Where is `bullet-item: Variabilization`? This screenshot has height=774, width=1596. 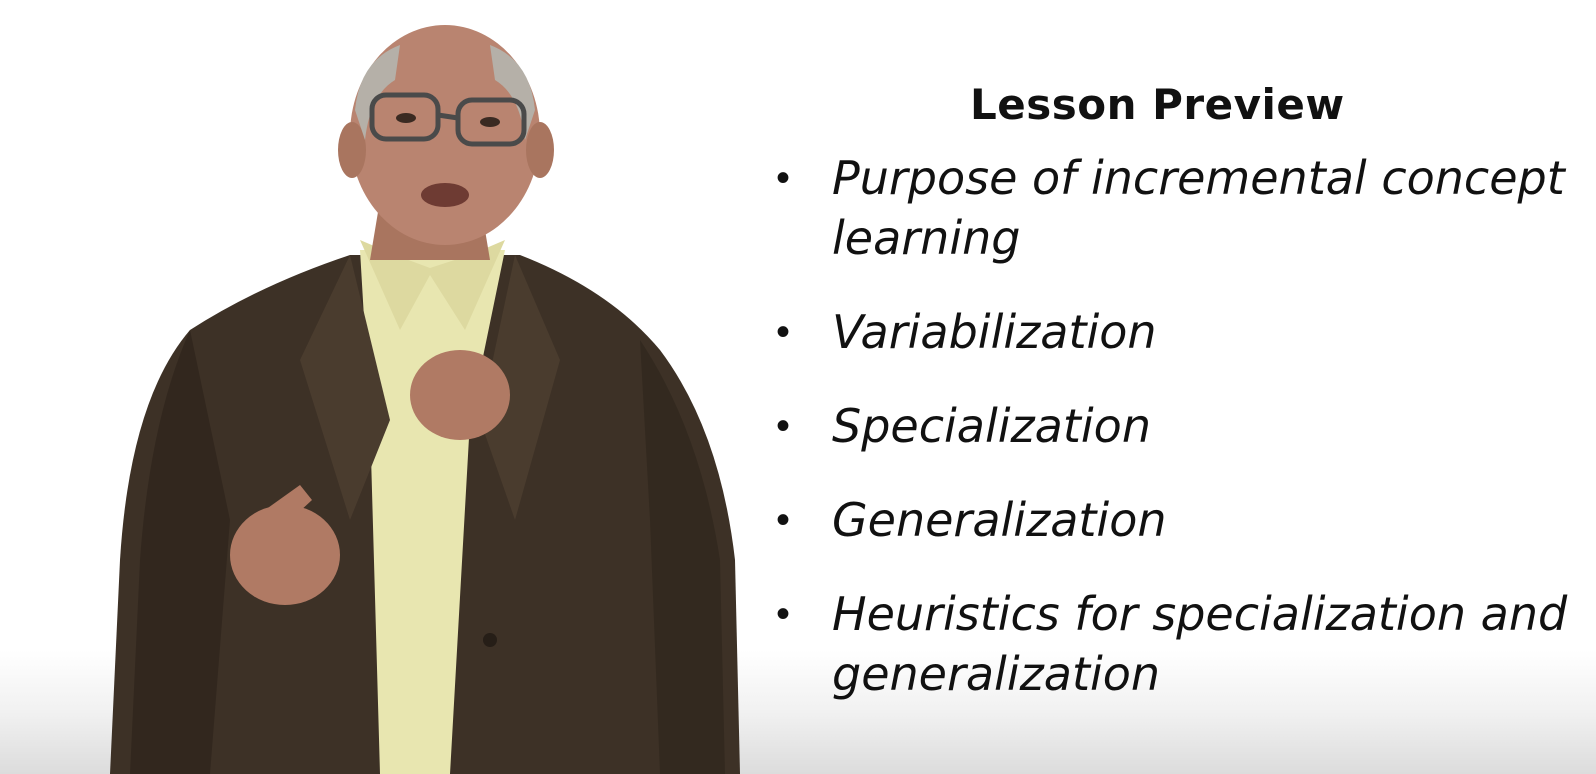
bullet-item: Variabilization is located at coordinates (1170, 332).